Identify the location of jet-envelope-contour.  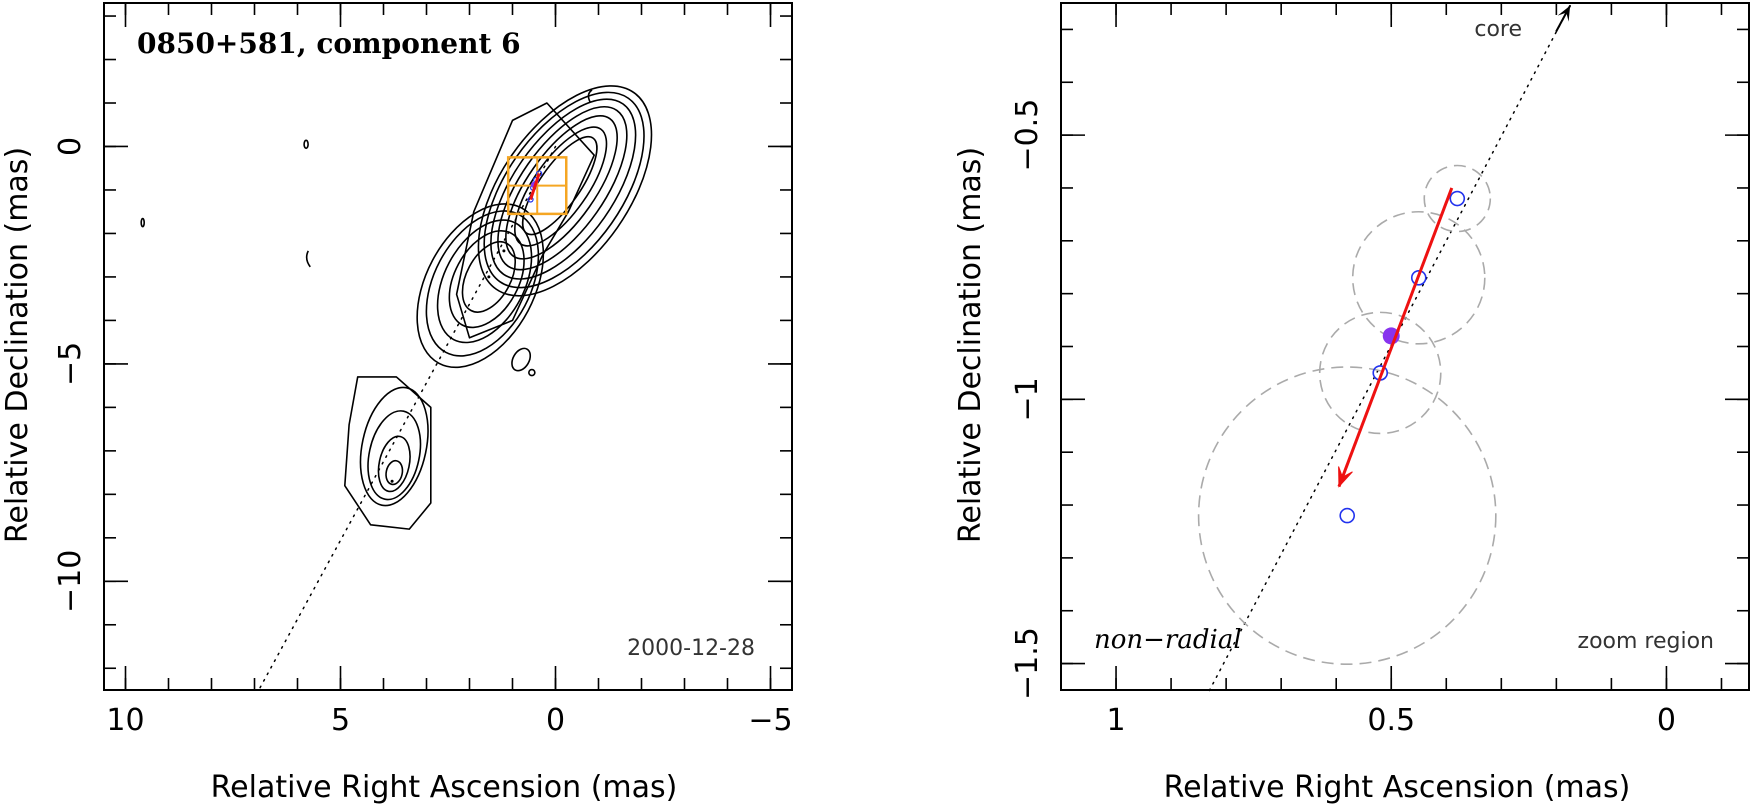
(525, 220).